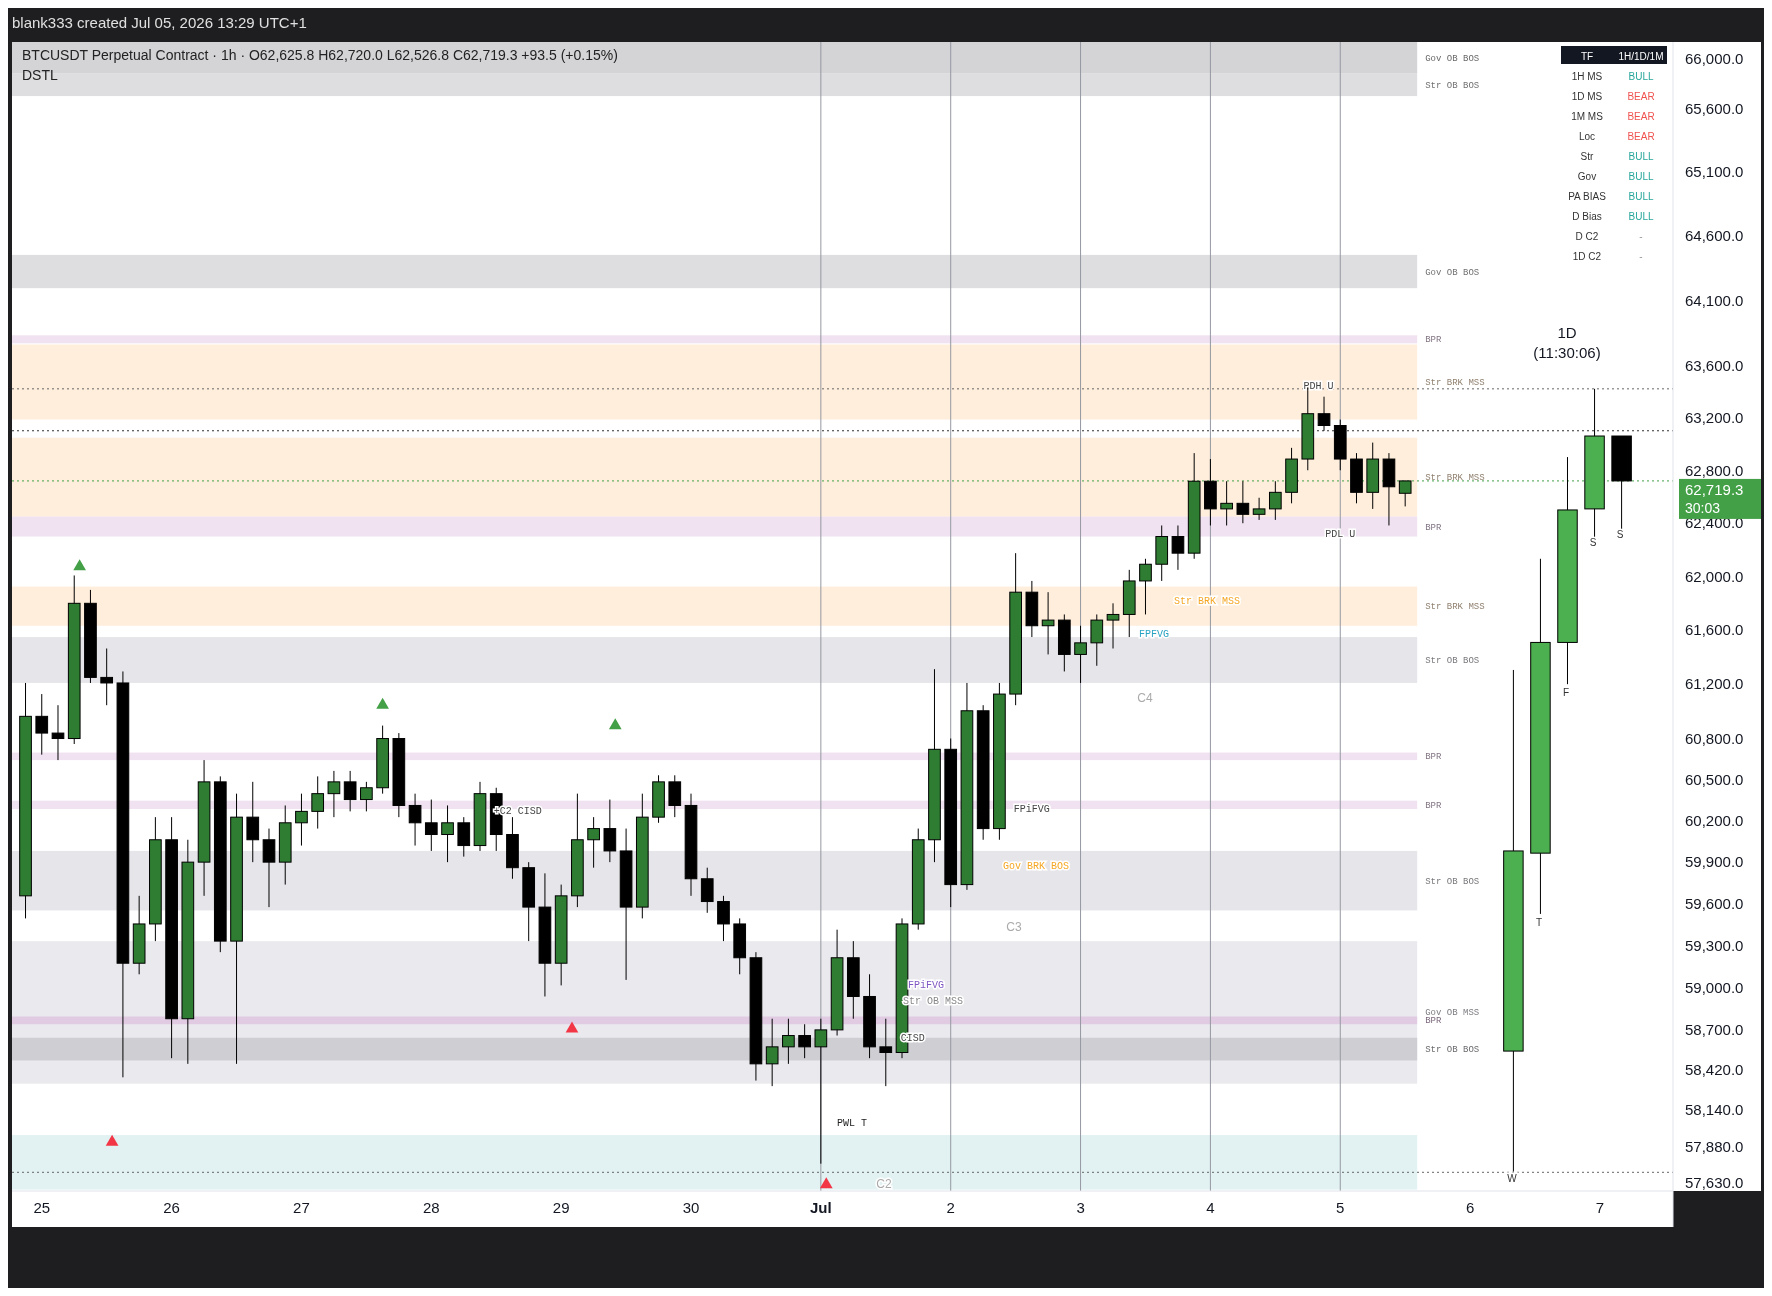 The image size is (1772, 1296). Describe the element at coordinates (1714, 987) in the screenshot. I see `y-tick-label: 59,000.0` at that location.